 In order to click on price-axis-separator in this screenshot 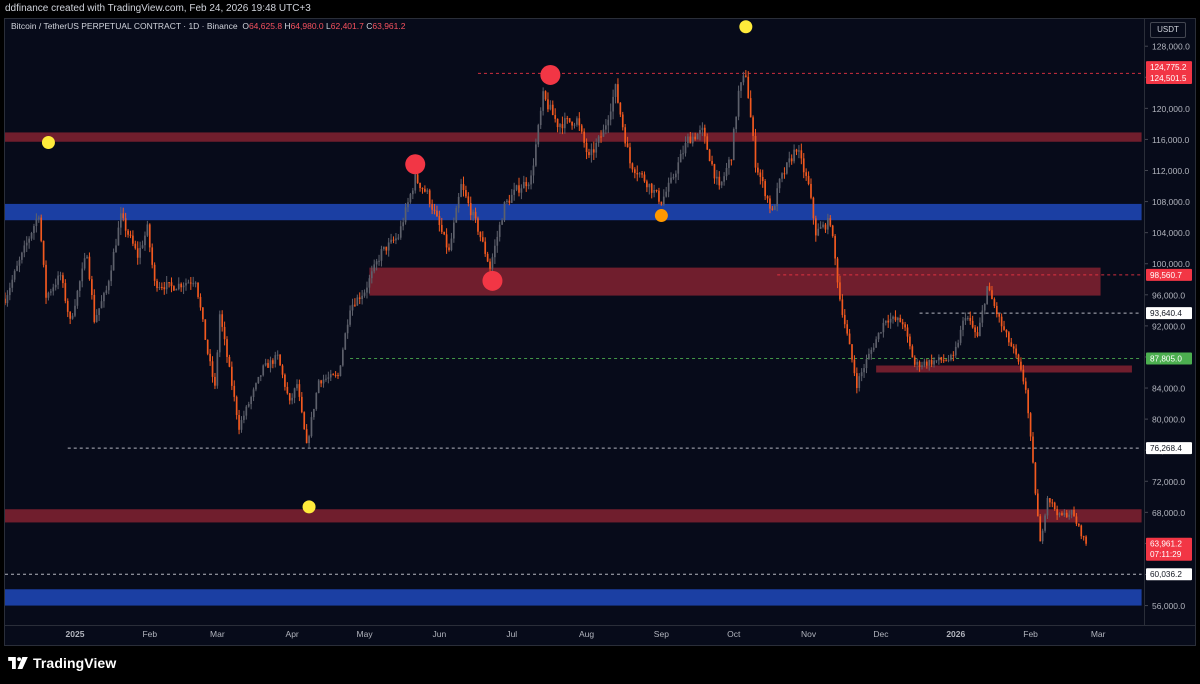, I will do `click(1144, 322)`.